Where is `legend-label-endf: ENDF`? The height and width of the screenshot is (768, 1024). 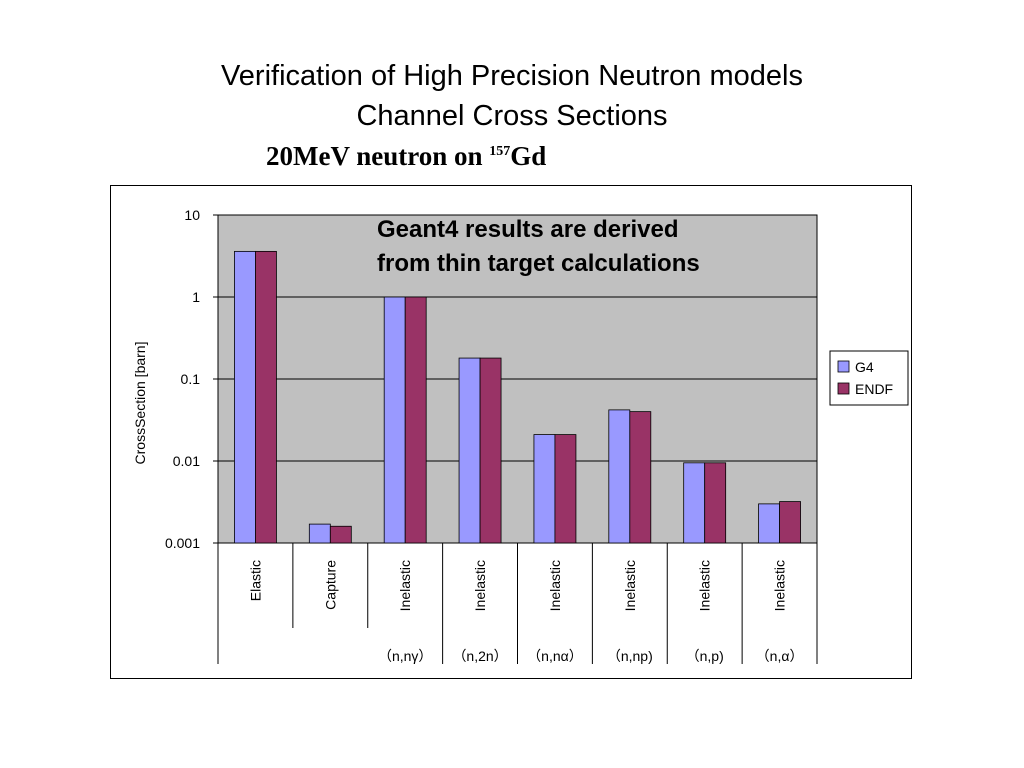 legend-label-endf: ENDF is located at coordinates (874, 389).